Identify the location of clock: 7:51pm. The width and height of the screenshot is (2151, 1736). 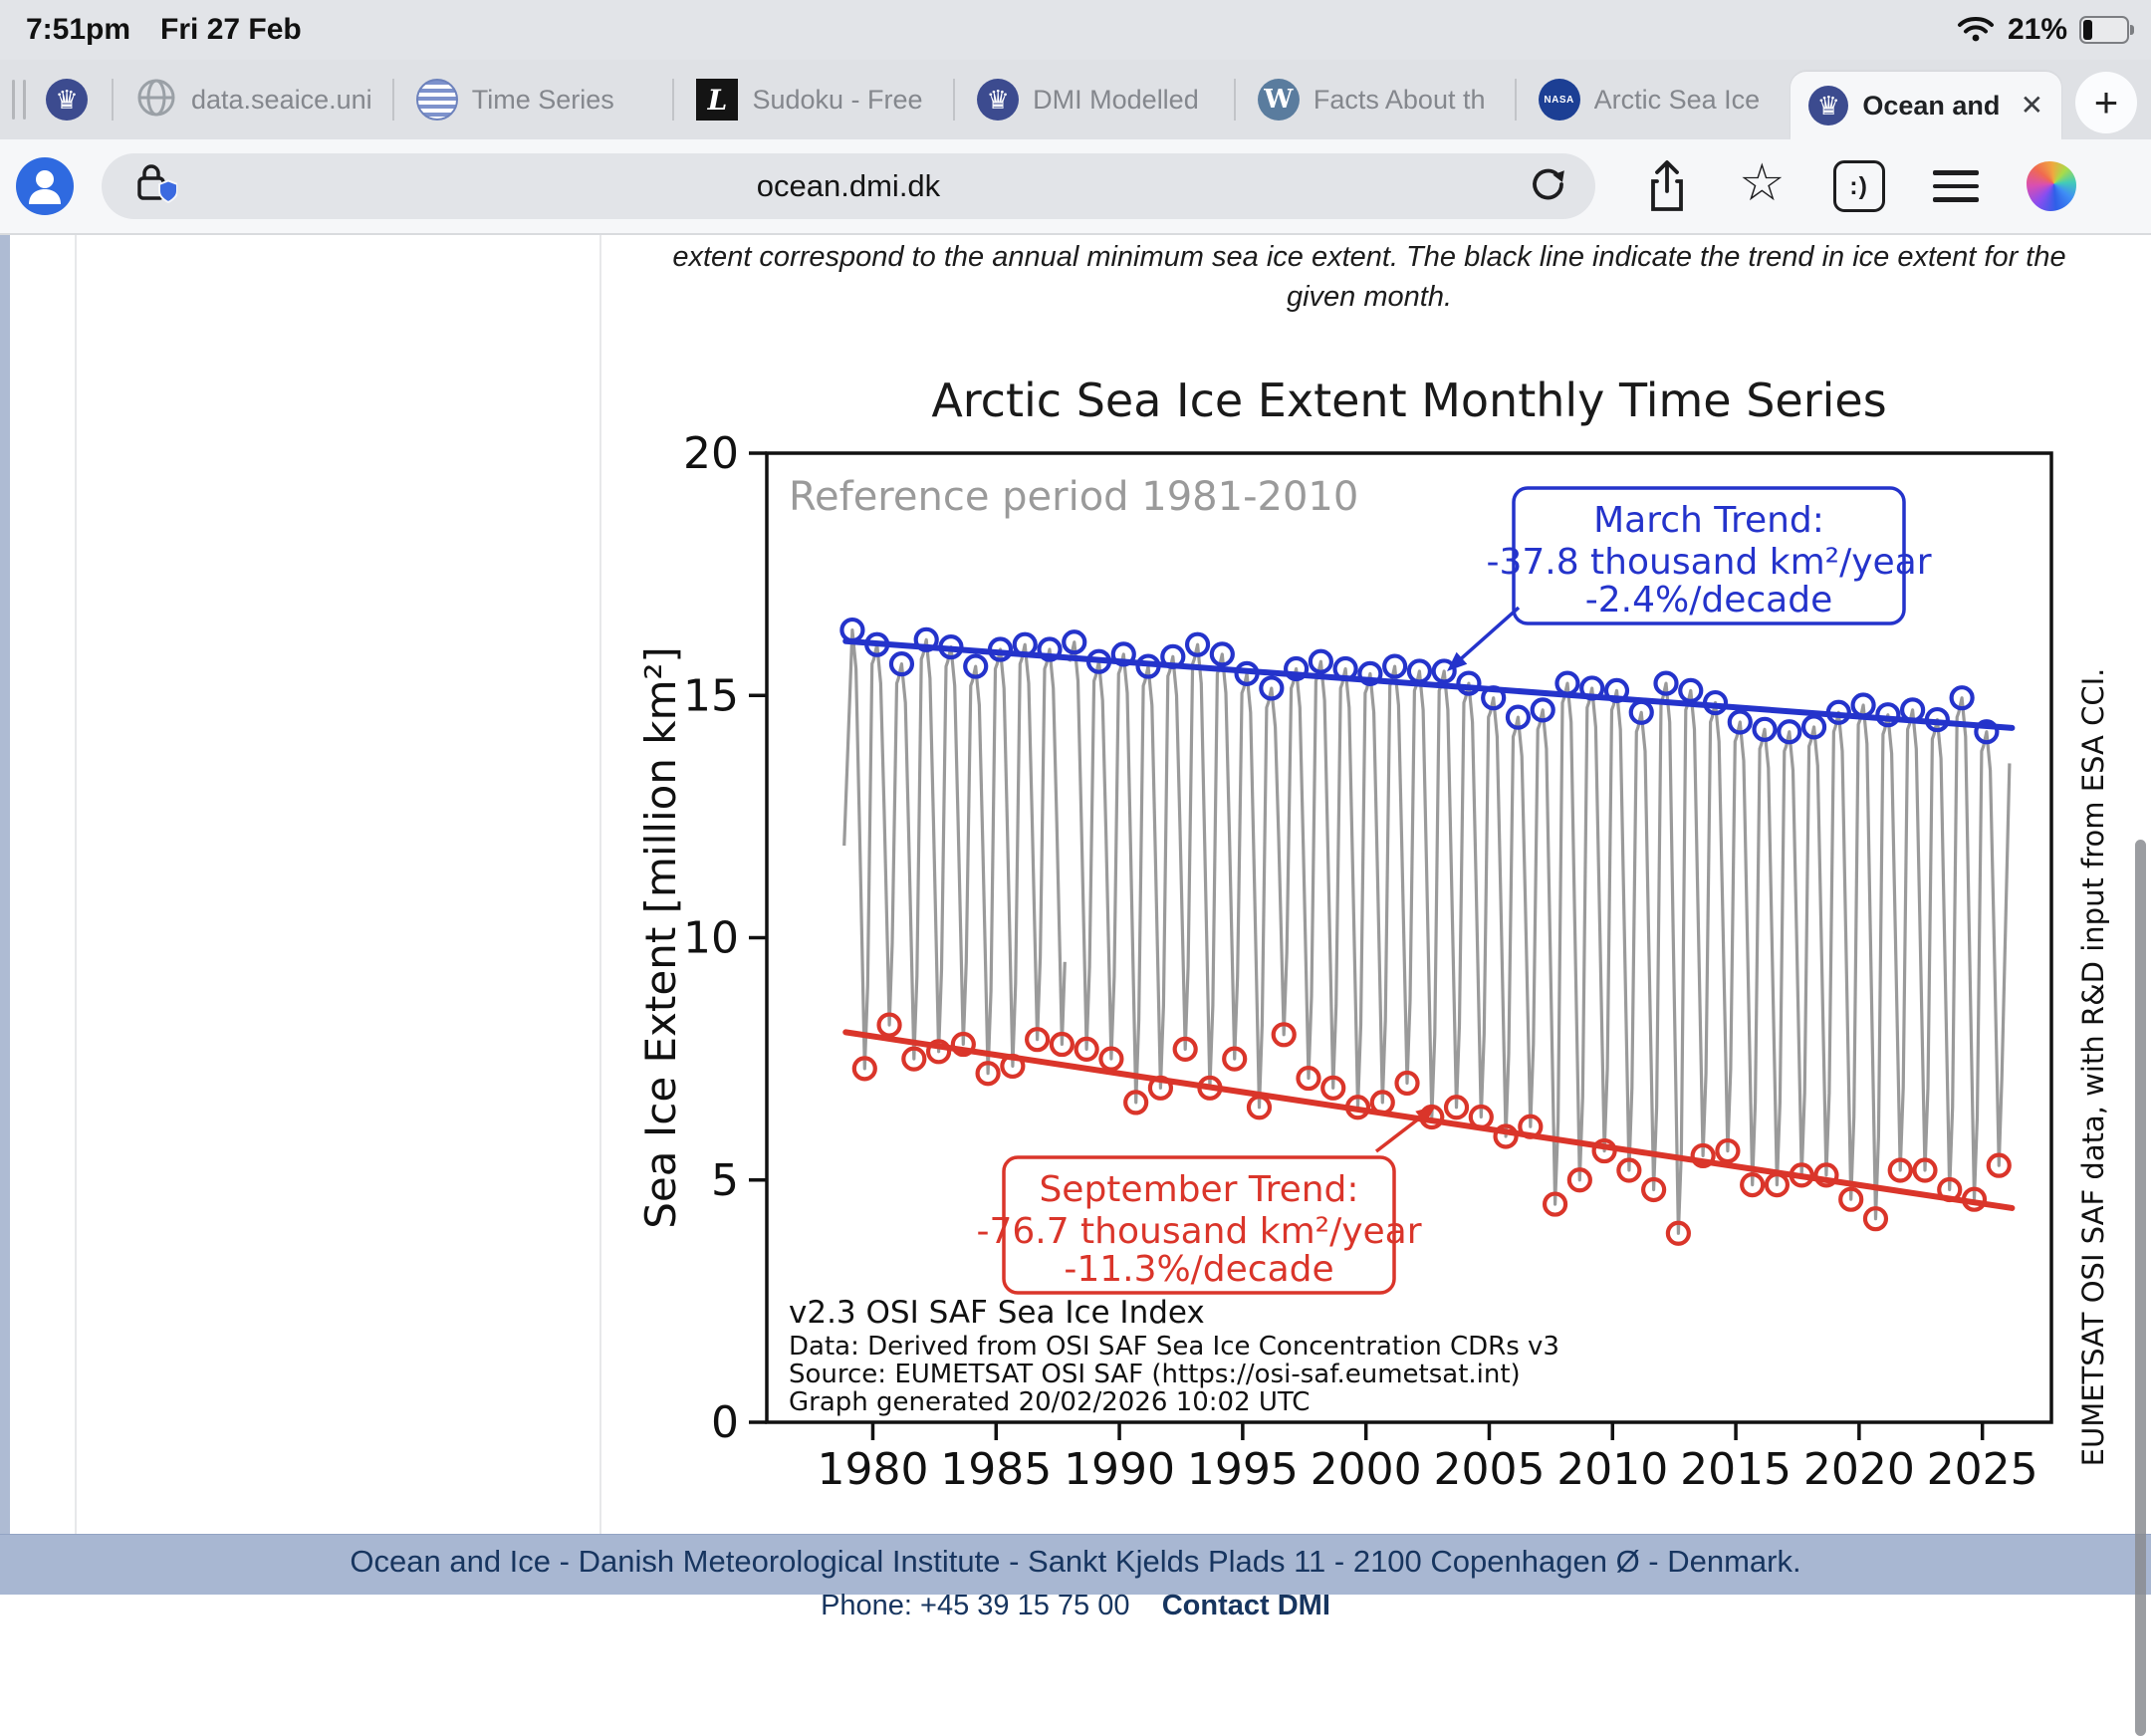
(78, 29).